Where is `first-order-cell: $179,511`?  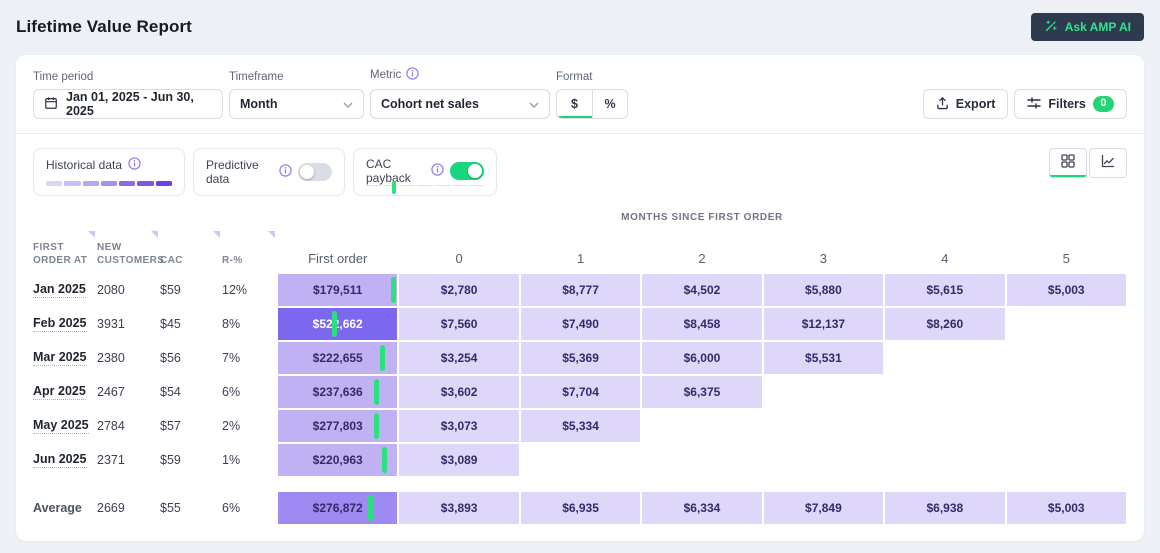 first-order-cell: $179,511 is located at coordinates (338, 290).